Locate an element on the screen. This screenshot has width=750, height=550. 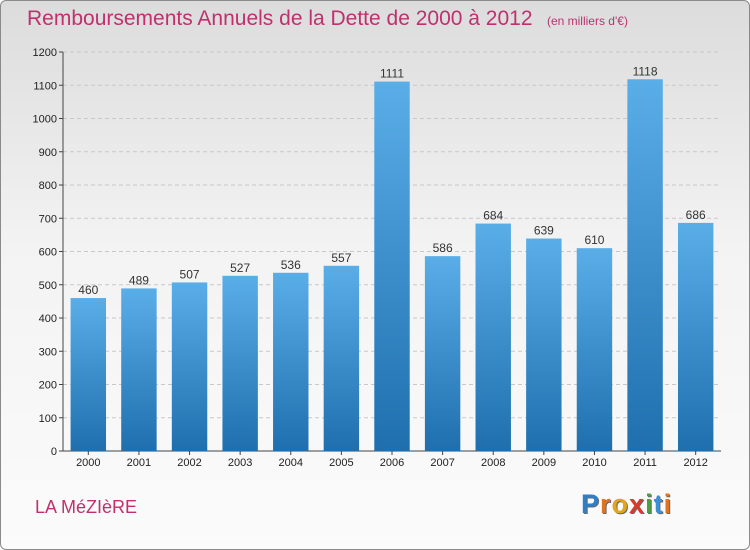
bar-value-label: 586 is located at coordinates (443, 248).